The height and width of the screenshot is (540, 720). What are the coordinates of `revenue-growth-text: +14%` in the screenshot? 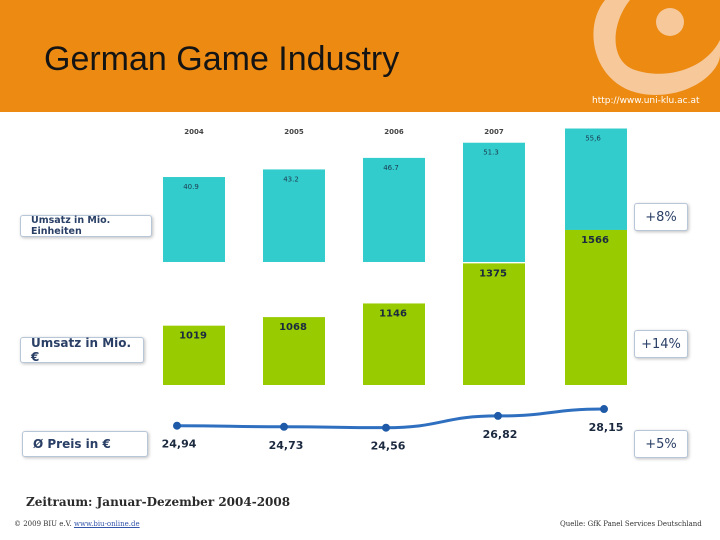 It's located at (661, 344).